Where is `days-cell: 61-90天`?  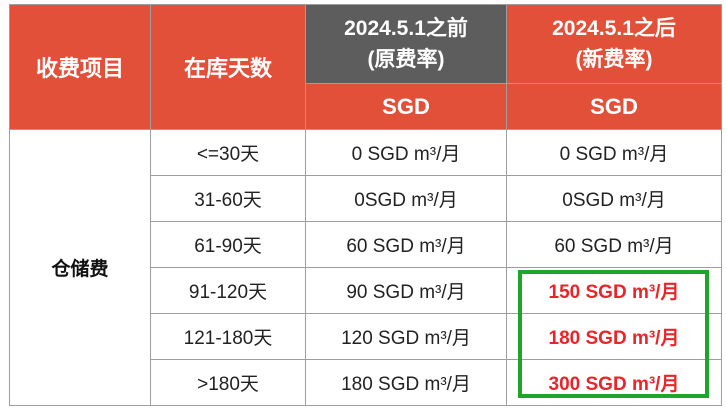
days-cell: 61-90天 is located at coordinates (228, 244).